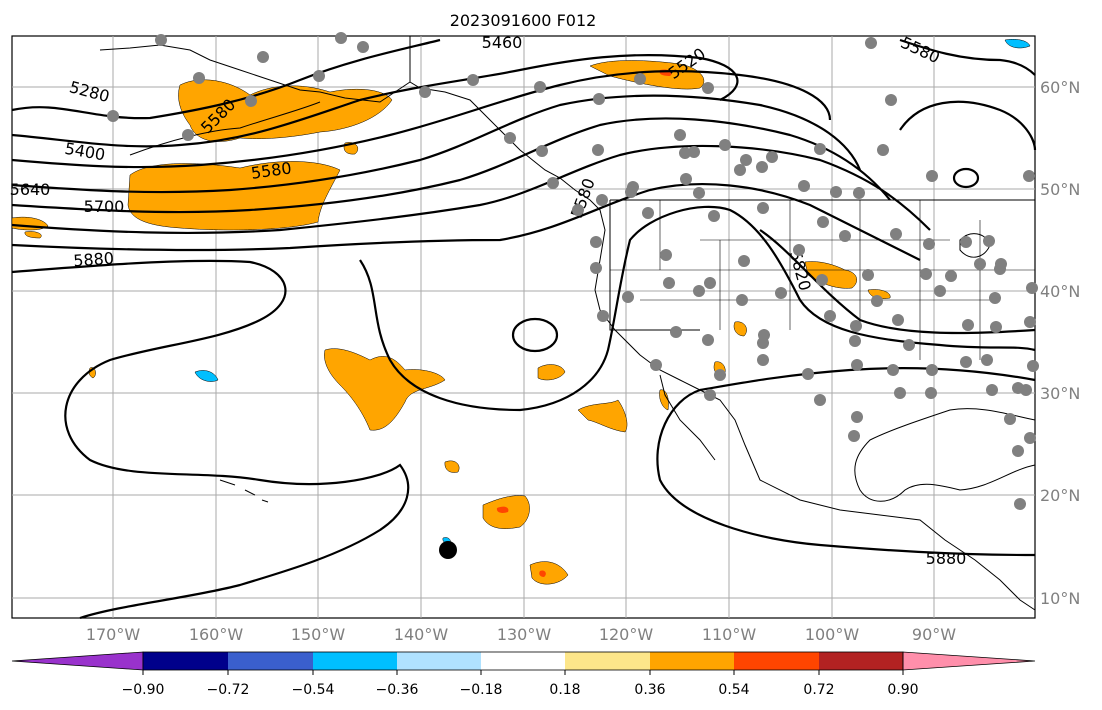  What do you see at coordinates (523, 20) in the screenshot?
I see `map-title: 2023091600 F012` at bounding box center [523, 20].